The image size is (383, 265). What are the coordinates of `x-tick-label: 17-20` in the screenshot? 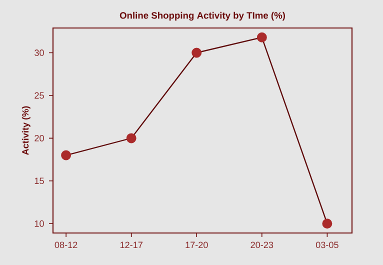 It's located at (197, 245).